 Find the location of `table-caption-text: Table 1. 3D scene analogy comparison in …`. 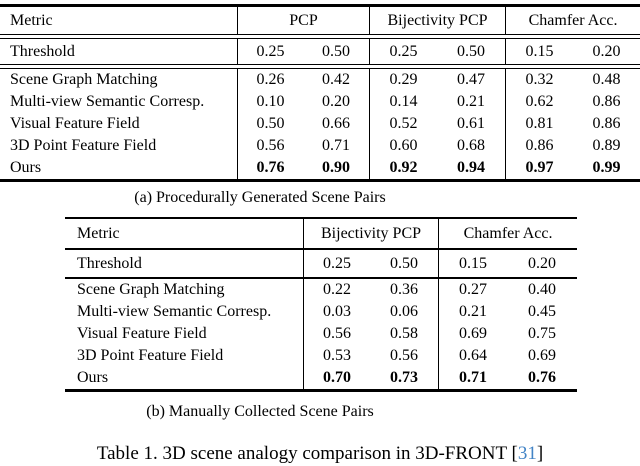

table-caption-text: Table 1. 3D scene analogy comparison in … is located at coordinates (304, 453).